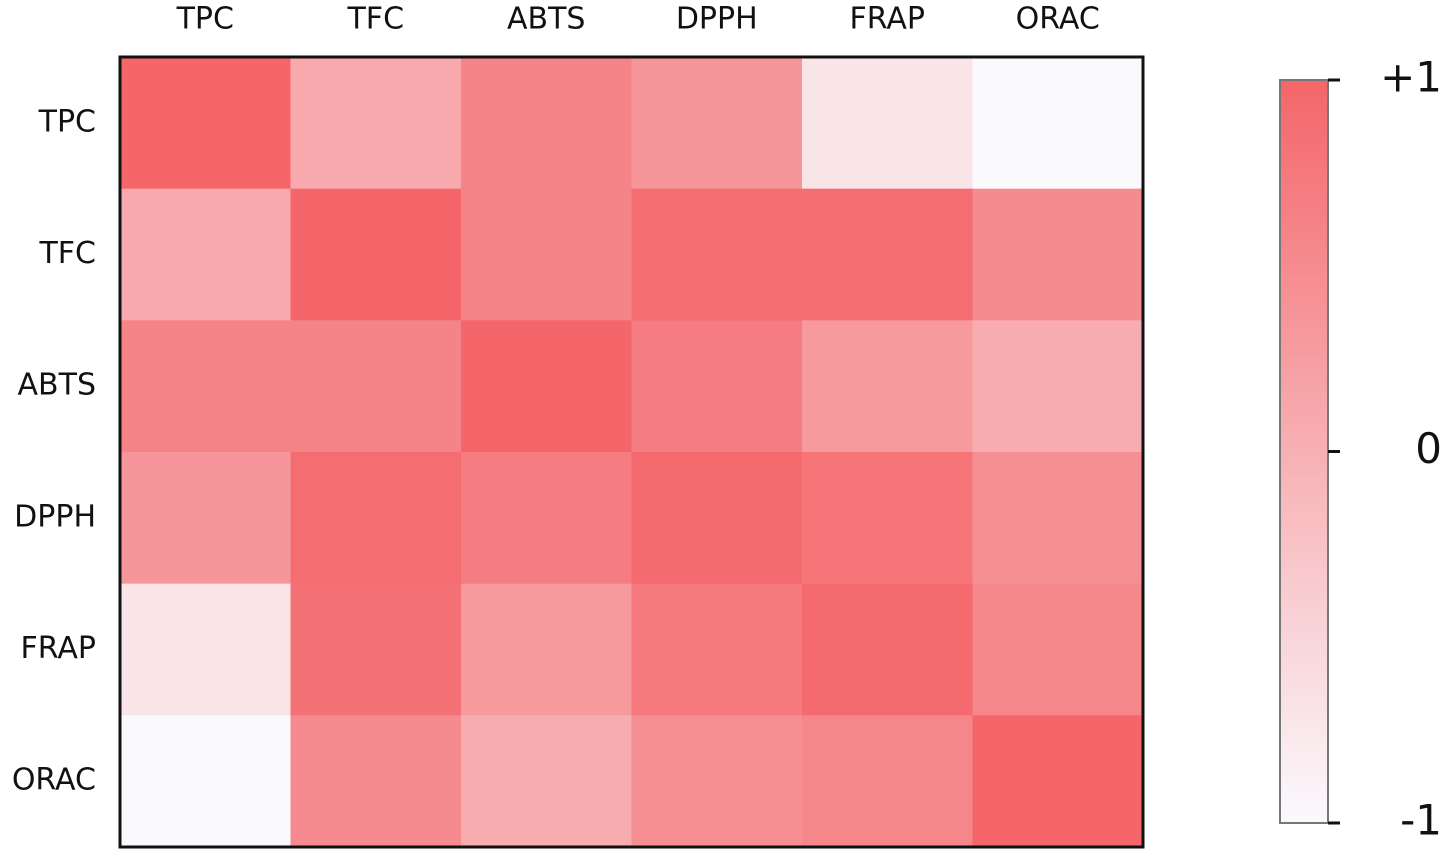 This screenshot has width=1449, height=857. What do you see at coordinates (1304, 451) in the screenshot?
I see `colorbar` at bounding box center [1304, 451].